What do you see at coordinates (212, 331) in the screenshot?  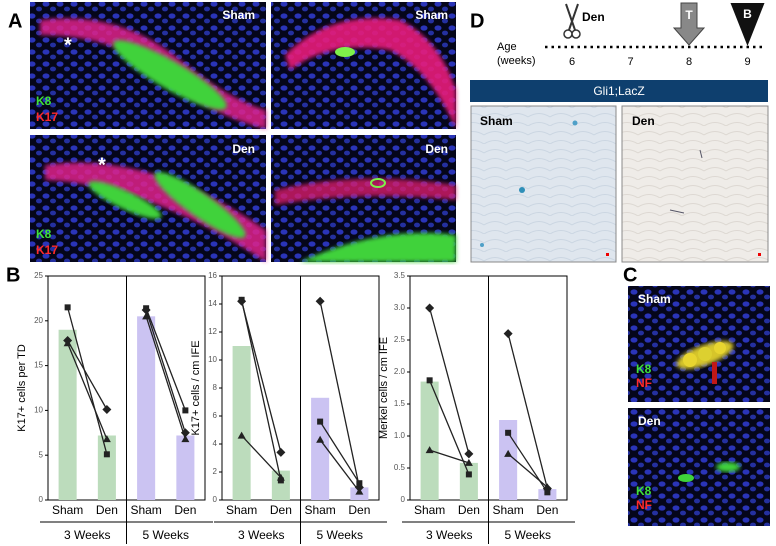 I see `y-tick-label: 12` at bounding box center [212, 331].